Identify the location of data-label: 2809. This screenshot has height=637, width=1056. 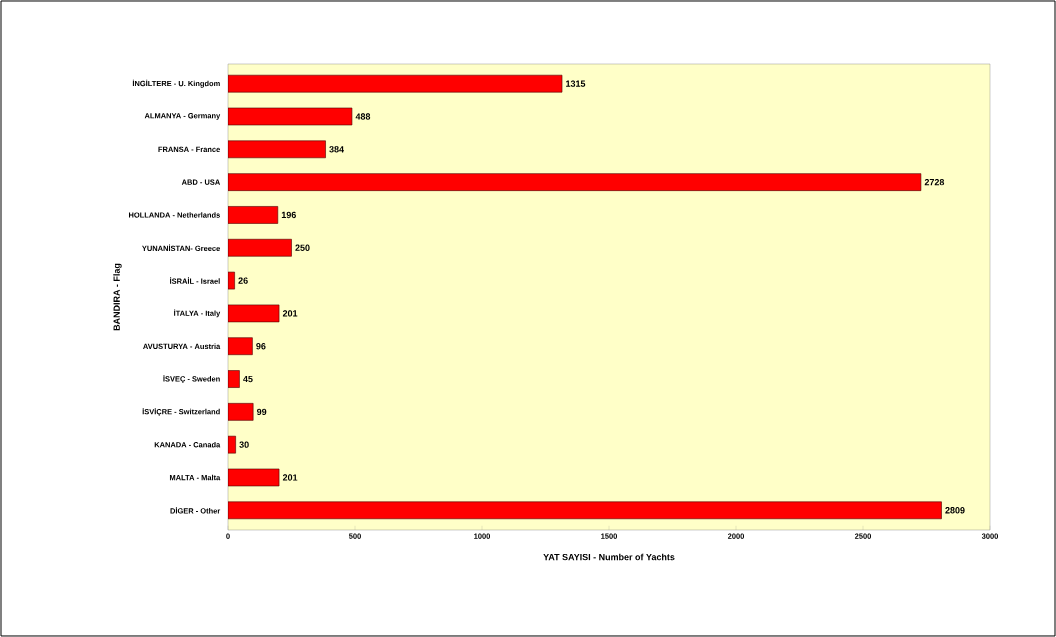
(955, 510).